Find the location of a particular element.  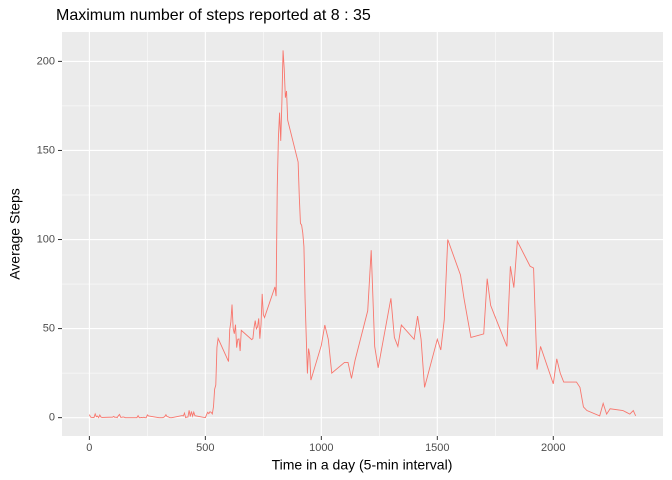

x-tick-label: 2000 is located at coordinates (553, 448).